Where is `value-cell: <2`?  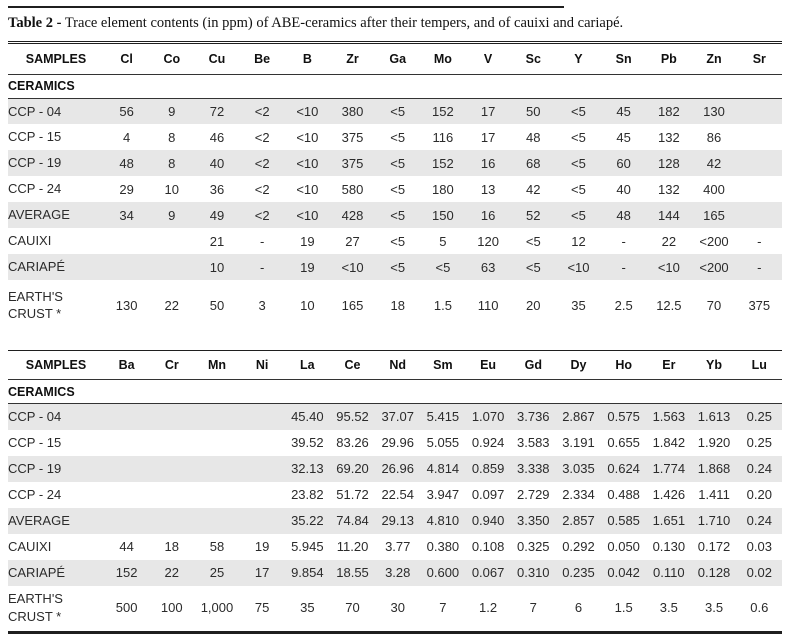
value-cell: <2 is located at coordinates (262, 163).